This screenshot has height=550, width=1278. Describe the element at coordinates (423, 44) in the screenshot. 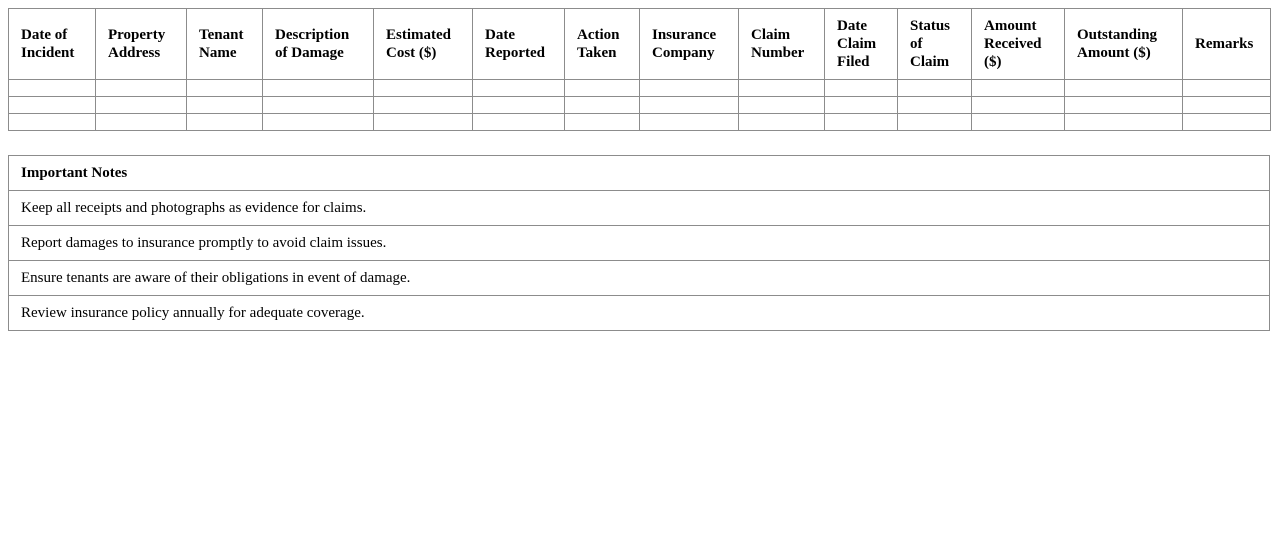

I see `column-header: Estimated Cost ($)` at that location.